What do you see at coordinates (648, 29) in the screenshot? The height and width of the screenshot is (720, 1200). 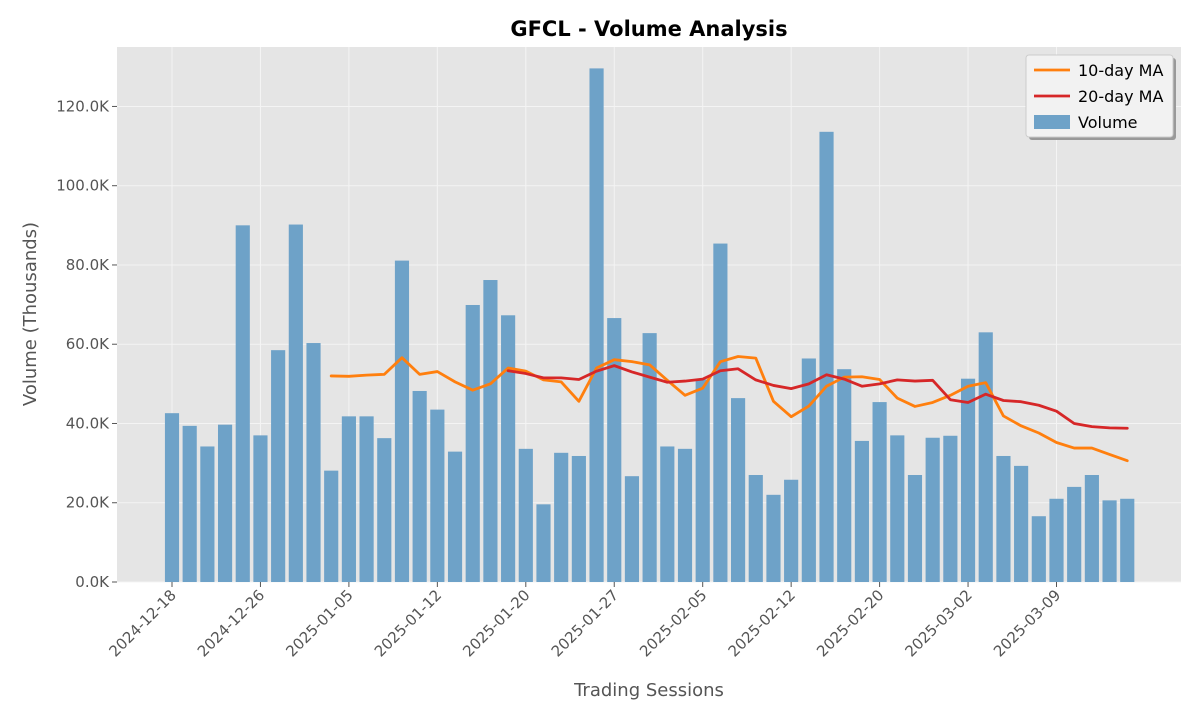 I see `chart-title: GFCL - Volume Analysis` at bounding box center [648, 29].